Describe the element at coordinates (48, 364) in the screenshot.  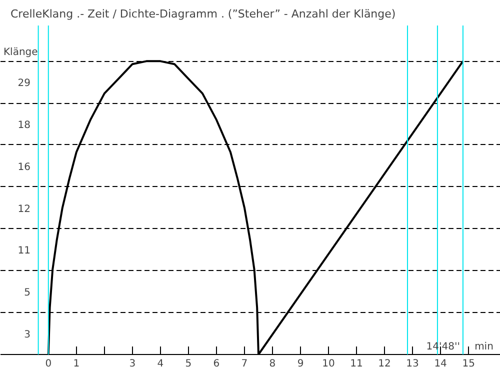
I see `x-tick-label: 0` at that location.